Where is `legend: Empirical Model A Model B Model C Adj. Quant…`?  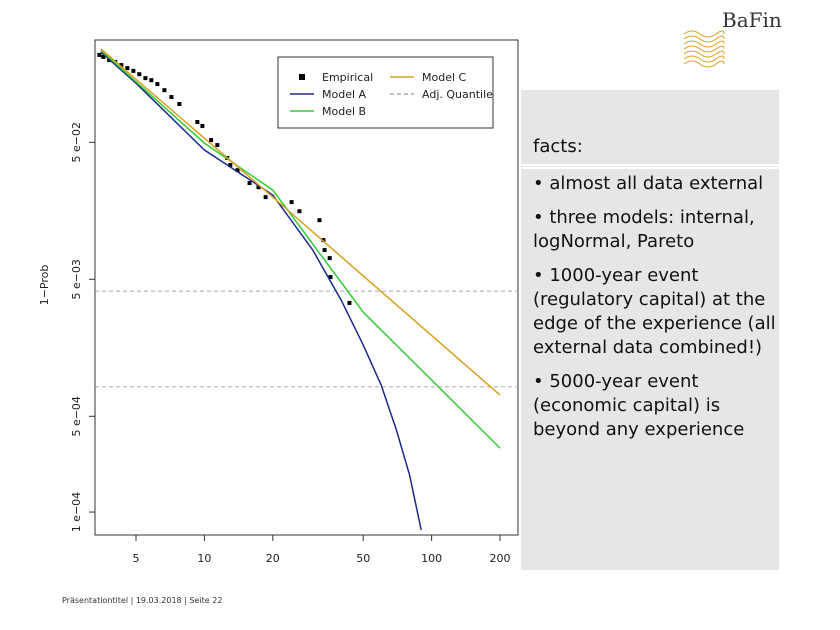
legend: Empirical Model A Model B Model C Adj. Quant… is located at coordinates (385, 92).